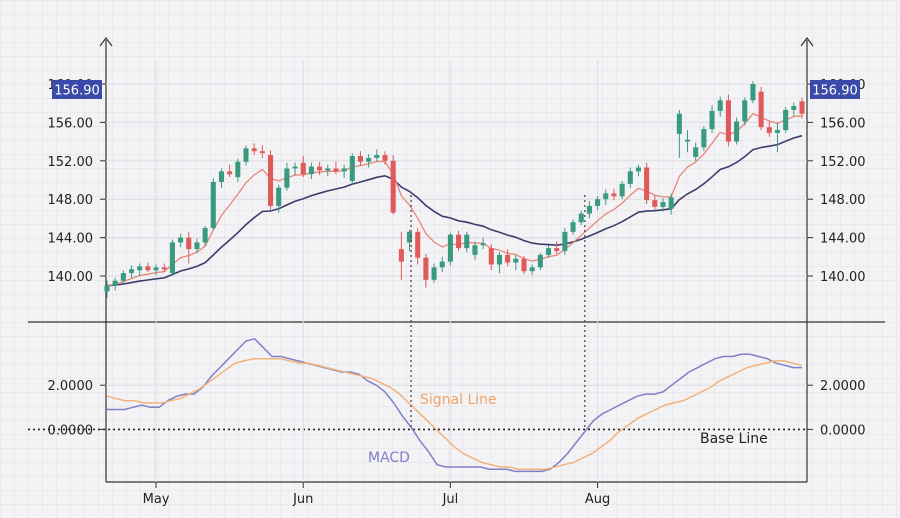 The image size is (900, 518). I want to click on base-line-annotation: Base Line, so click(734, 439).